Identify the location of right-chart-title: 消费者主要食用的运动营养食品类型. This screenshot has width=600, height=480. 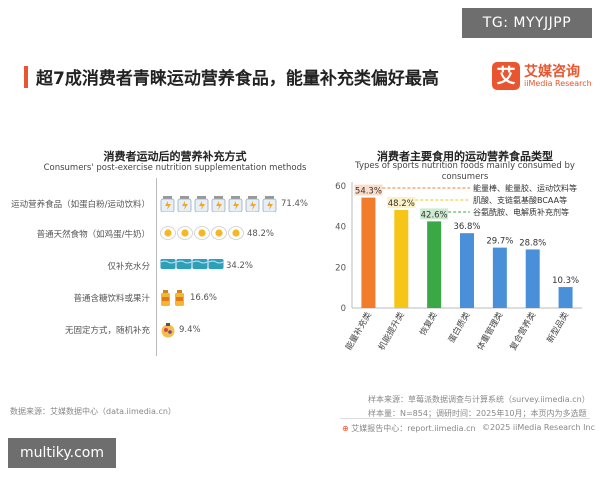
(465, 156).